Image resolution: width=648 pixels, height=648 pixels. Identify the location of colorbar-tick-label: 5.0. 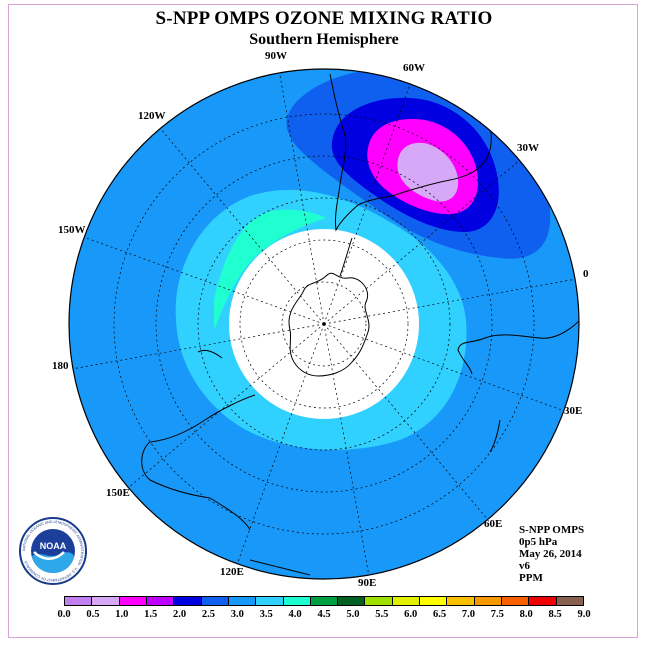
(353, 614).